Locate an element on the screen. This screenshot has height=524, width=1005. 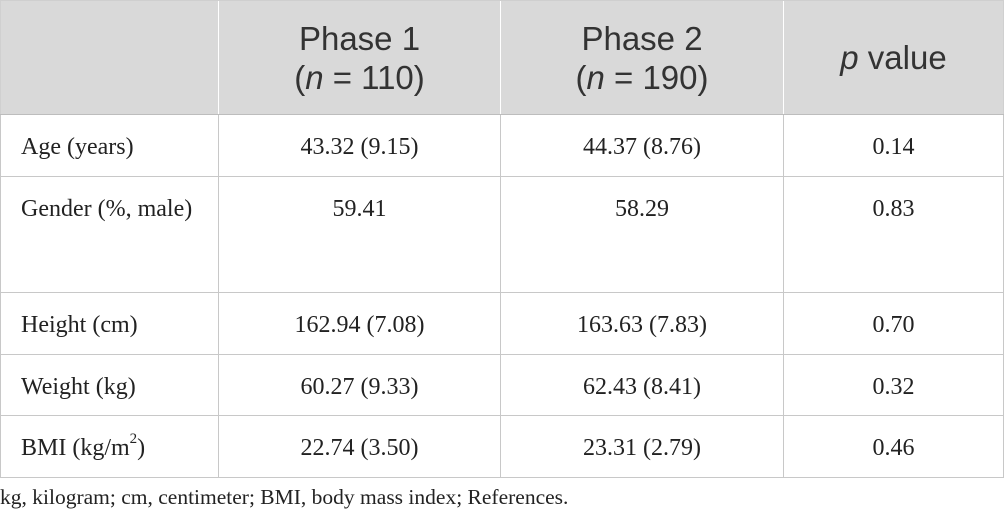
phase-1-value: 59.41 is located at coordinates (359, 234).